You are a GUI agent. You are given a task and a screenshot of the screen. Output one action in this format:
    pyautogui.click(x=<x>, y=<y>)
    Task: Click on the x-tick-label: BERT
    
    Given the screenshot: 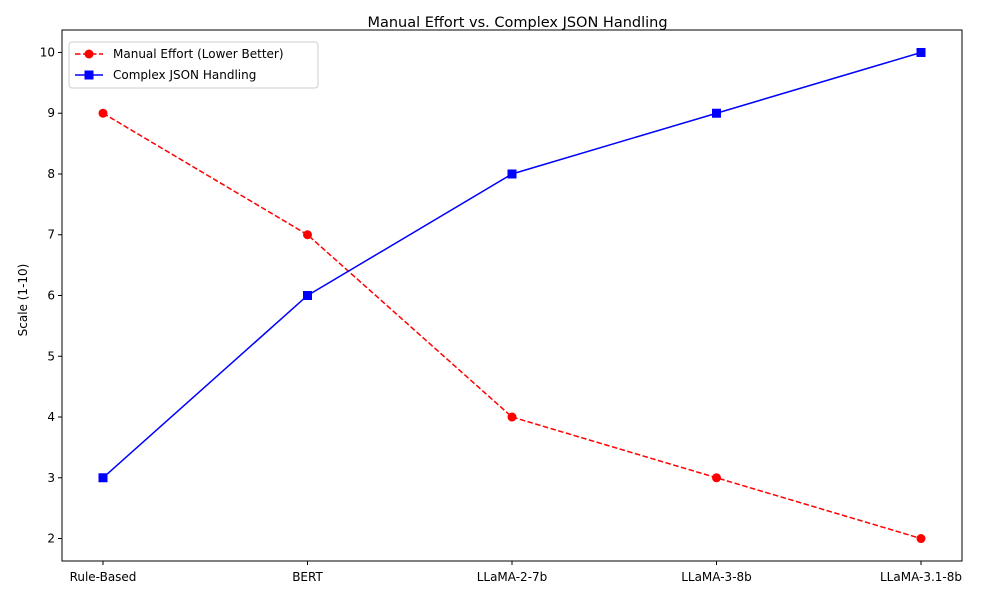 What is the action you would take?
    pyautogui.click(x=307, y=577)
    